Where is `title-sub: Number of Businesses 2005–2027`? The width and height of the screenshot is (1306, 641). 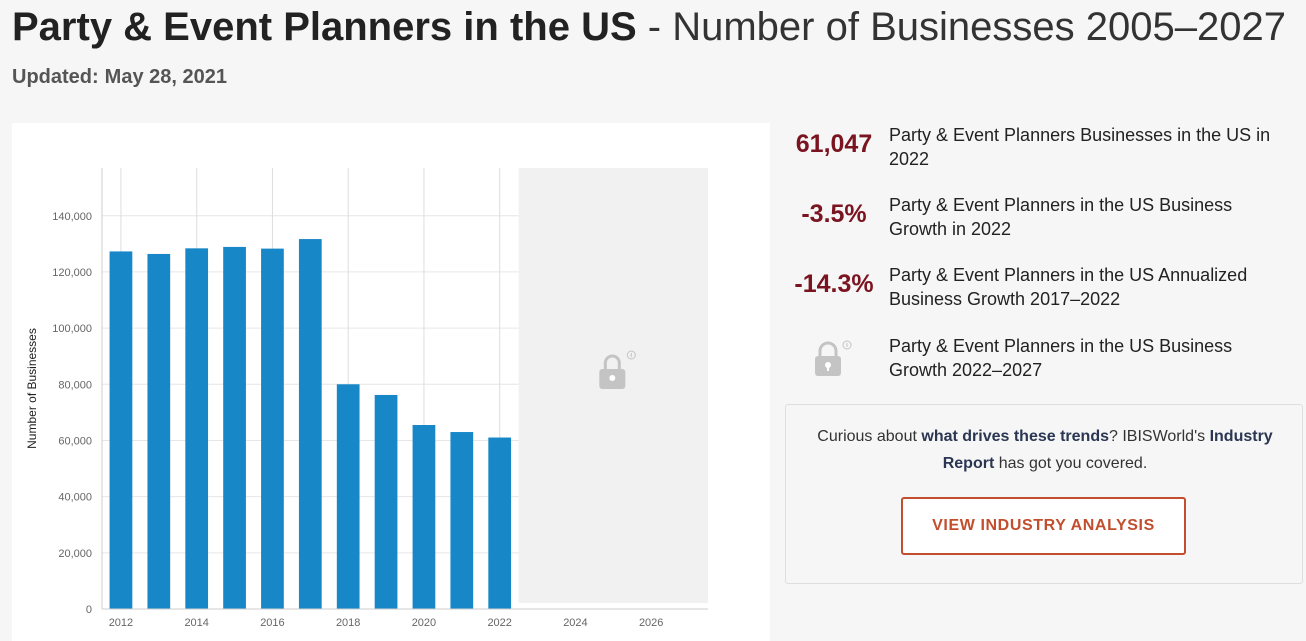
title-sub: Number of Businesses 2005–2027 is located at coordinates (979, 27).